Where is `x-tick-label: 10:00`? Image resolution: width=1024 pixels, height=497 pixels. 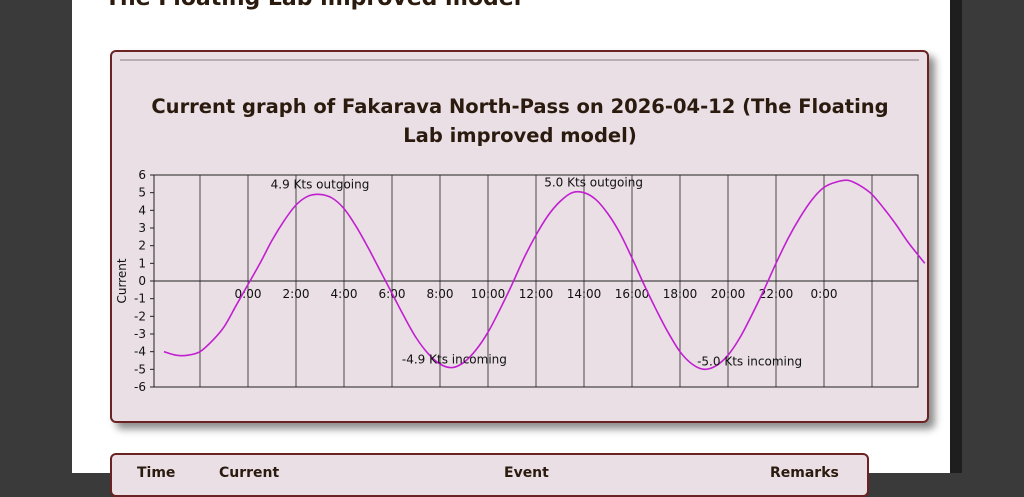 x-tick-label: 10:00 is located at coordinates (488, 294).